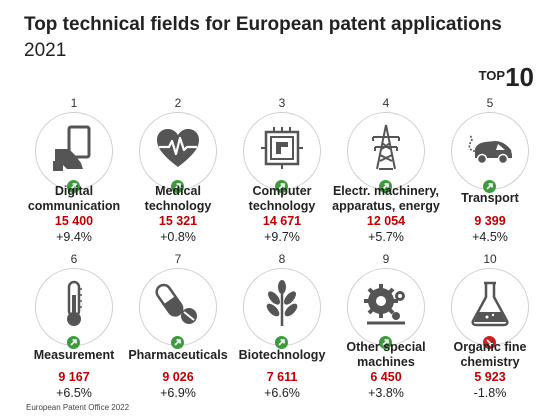 This screenshot has width=560, height=420. Describe the element at coordinates (282, 393) in the screenshot. I see `field-change: +6.6%` at that location.